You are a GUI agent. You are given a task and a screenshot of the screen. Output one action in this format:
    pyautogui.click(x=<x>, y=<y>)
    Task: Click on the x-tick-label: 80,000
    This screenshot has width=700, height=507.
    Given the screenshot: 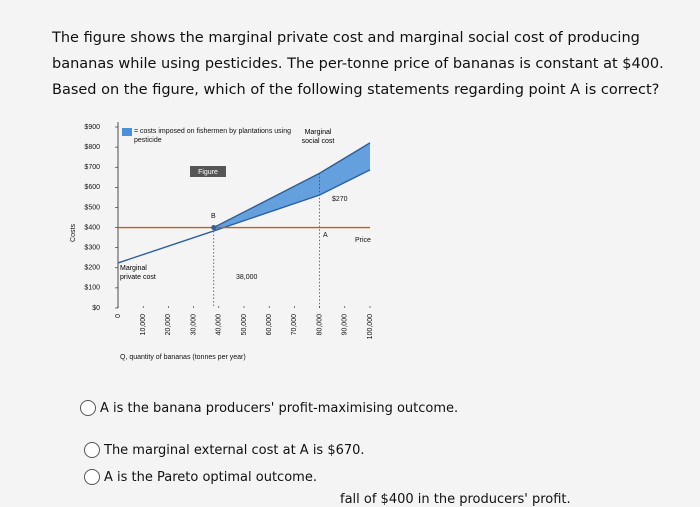 What is the action you would take?
    pyautogui.click(x=319, y=325)
    